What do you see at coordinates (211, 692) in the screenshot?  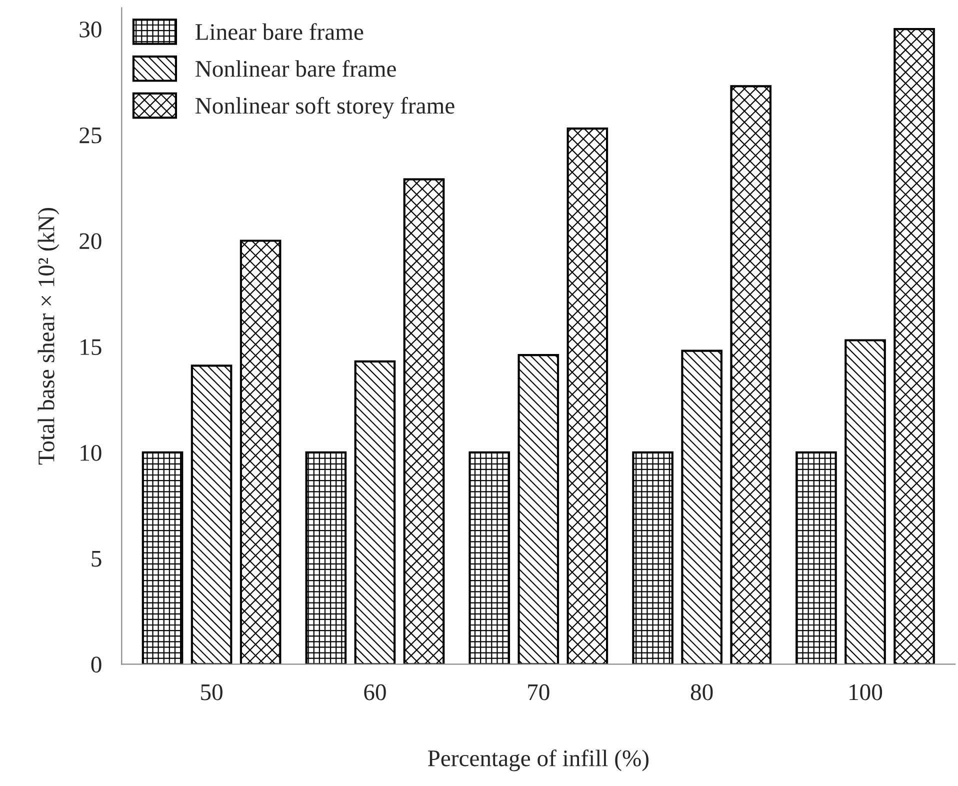 I see `x-tick-label: 50` at bounding box center [211, 692].